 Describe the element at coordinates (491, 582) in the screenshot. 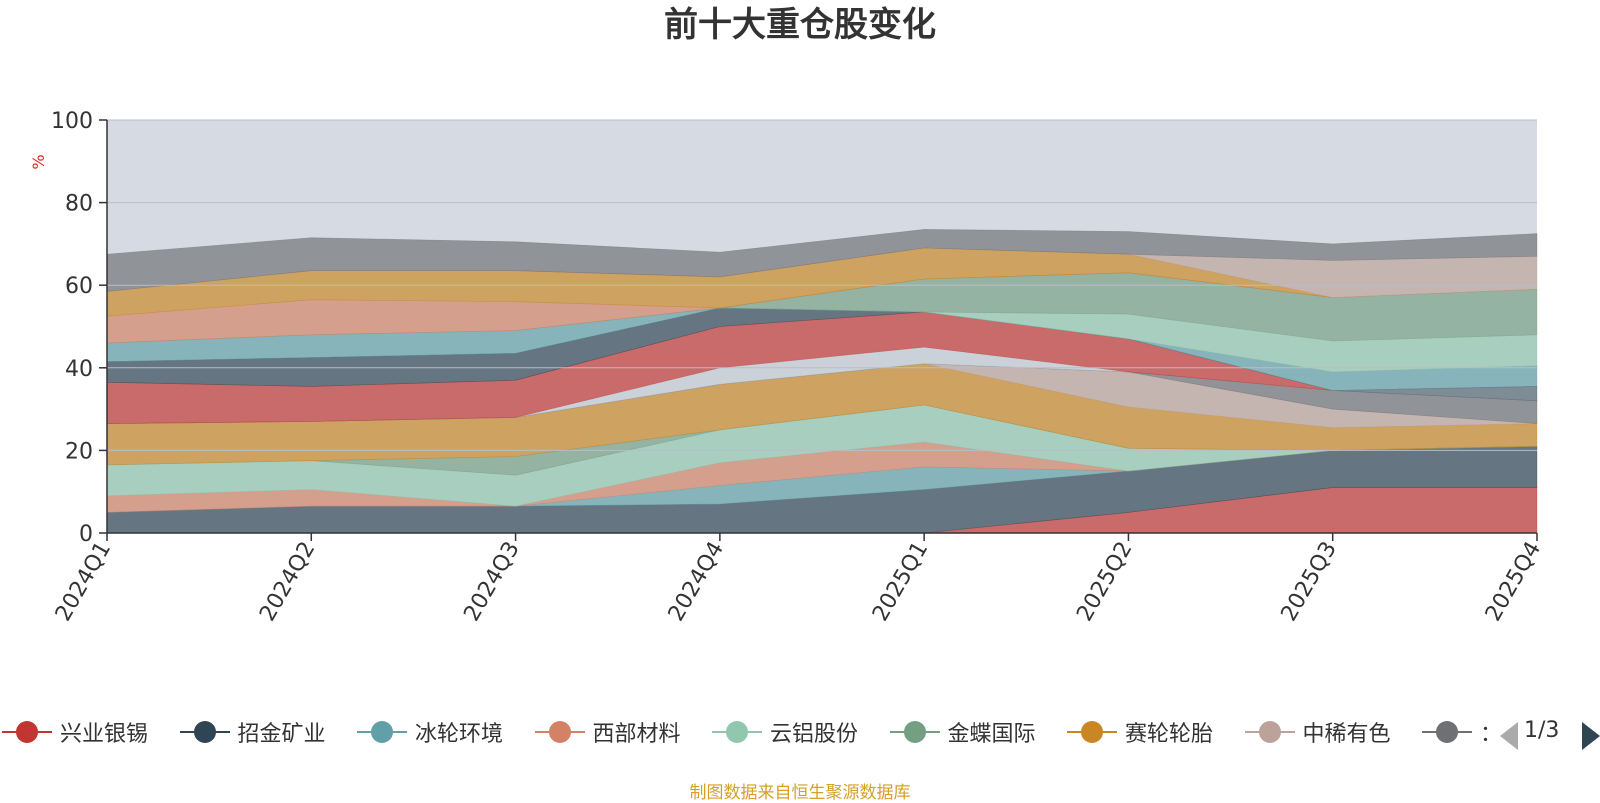

I see `x-tick-label: 2024Q3` at that location.